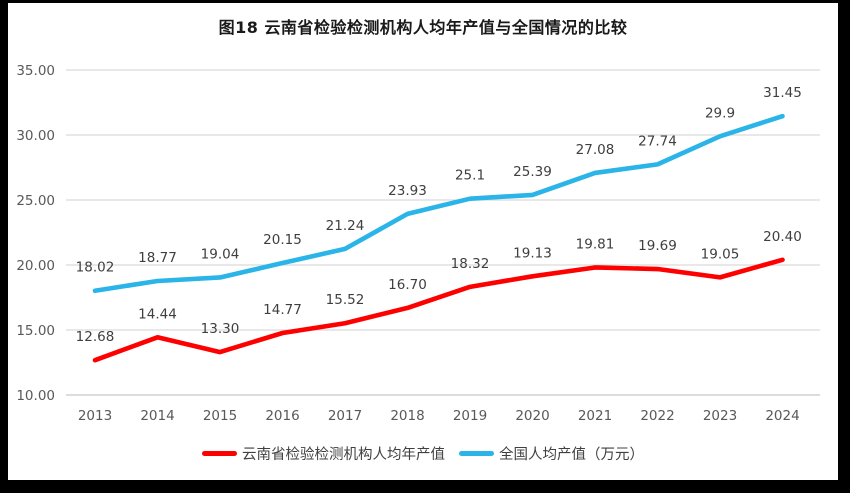 This screenshot has width=850, height=493. I want to click on data-point-label: 20.40, so click(782, 237).